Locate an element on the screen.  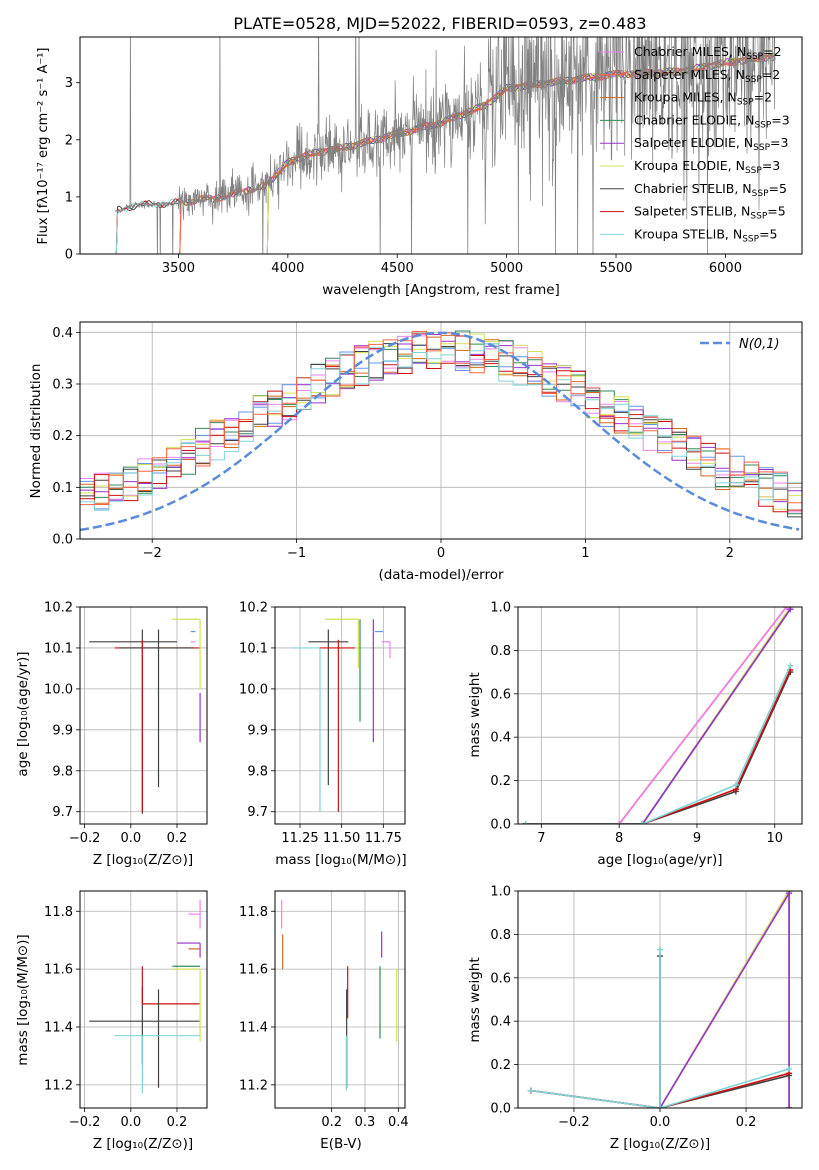
y-tick-label: 1 is located at coordinates (69, 197).